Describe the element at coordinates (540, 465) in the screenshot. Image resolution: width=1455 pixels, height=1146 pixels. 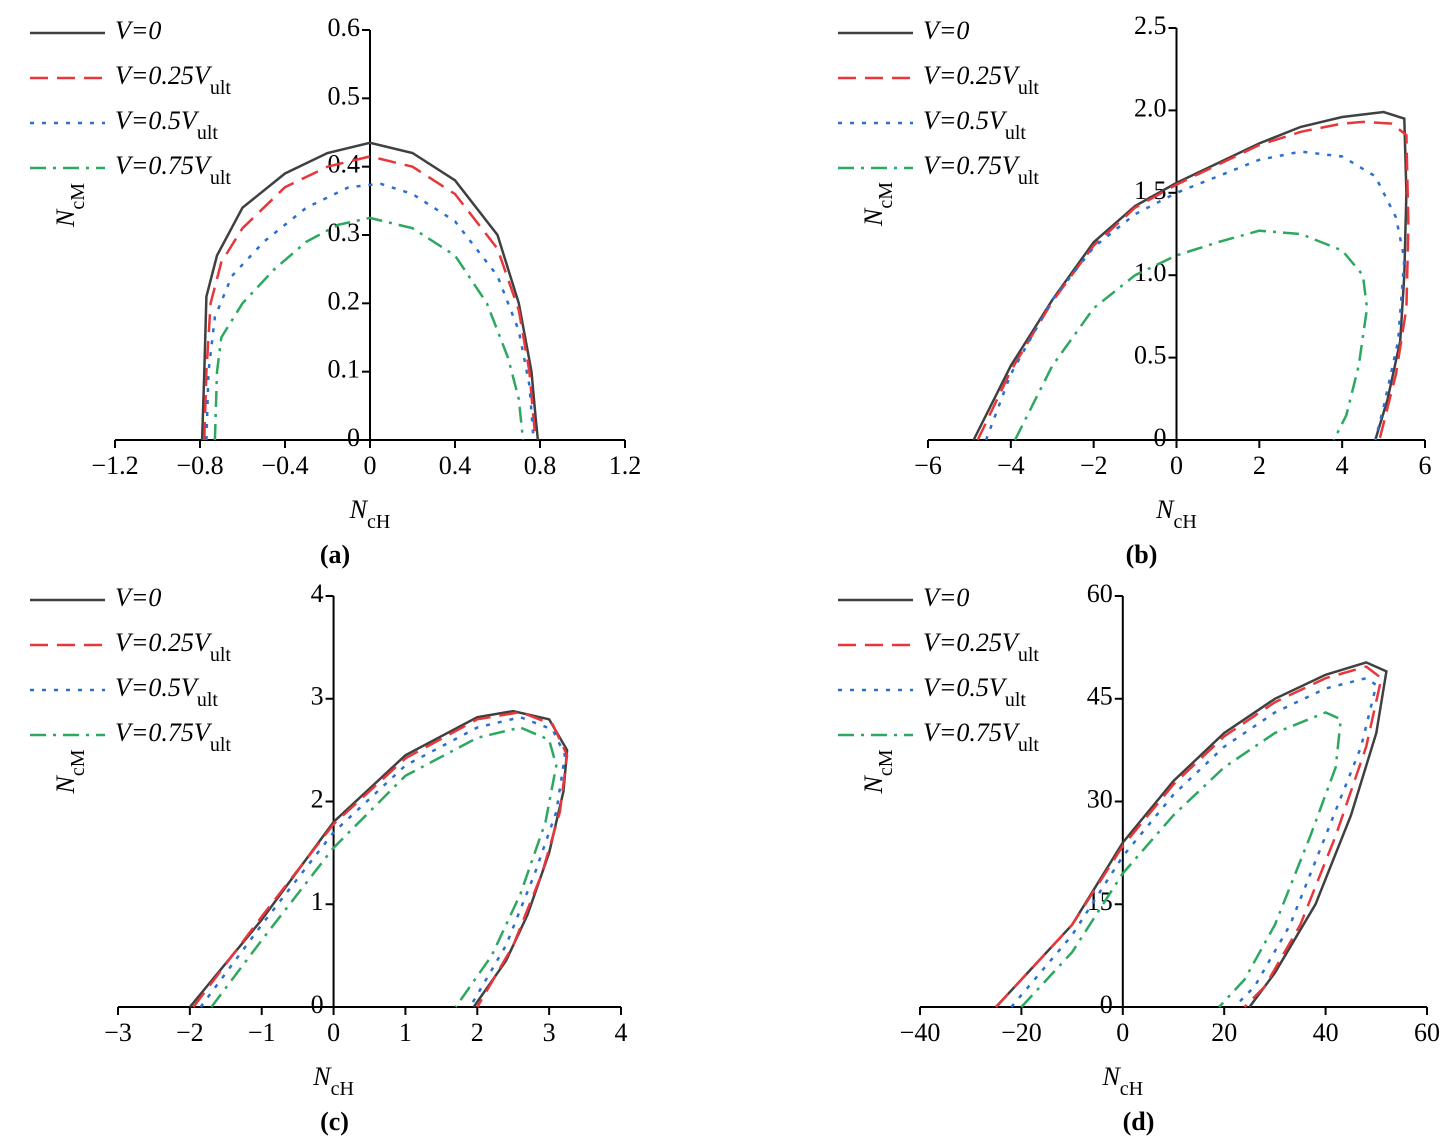
I see `x-tick-label: 0.8` at that location.